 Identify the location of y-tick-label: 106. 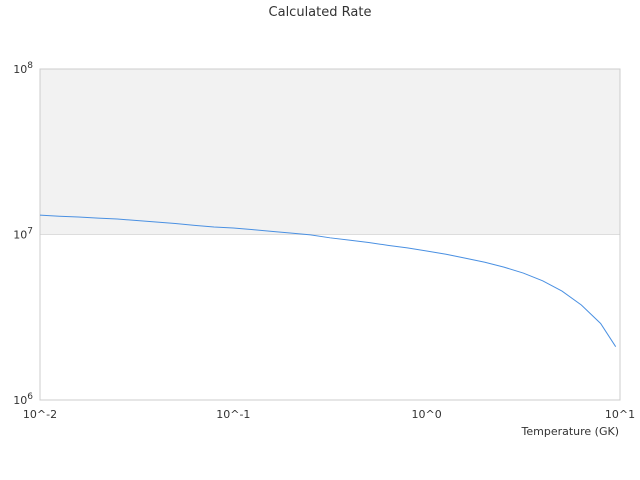
(23, 399).